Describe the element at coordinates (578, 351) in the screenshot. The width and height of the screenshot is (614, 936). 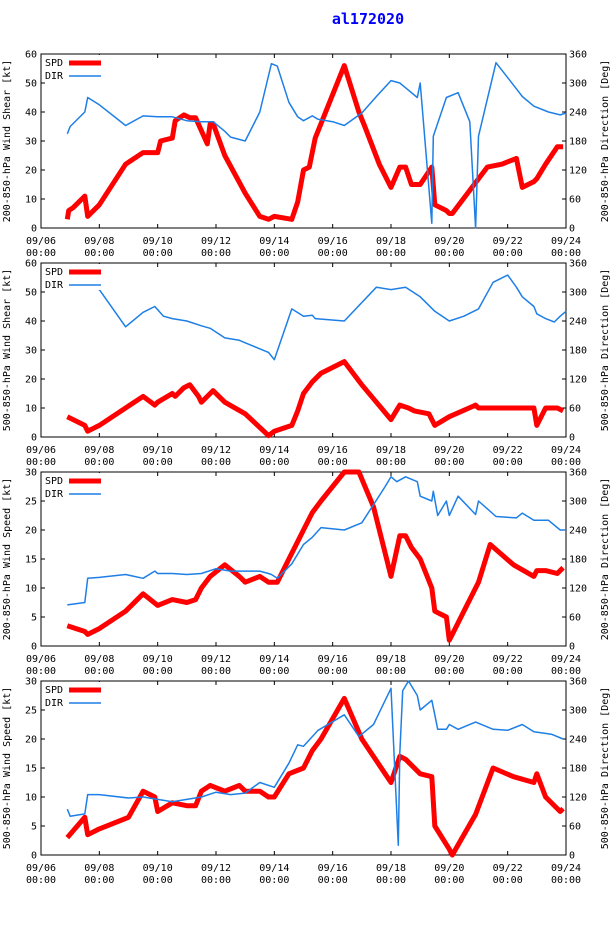
I see `y2-tick-label: 180` at that location.